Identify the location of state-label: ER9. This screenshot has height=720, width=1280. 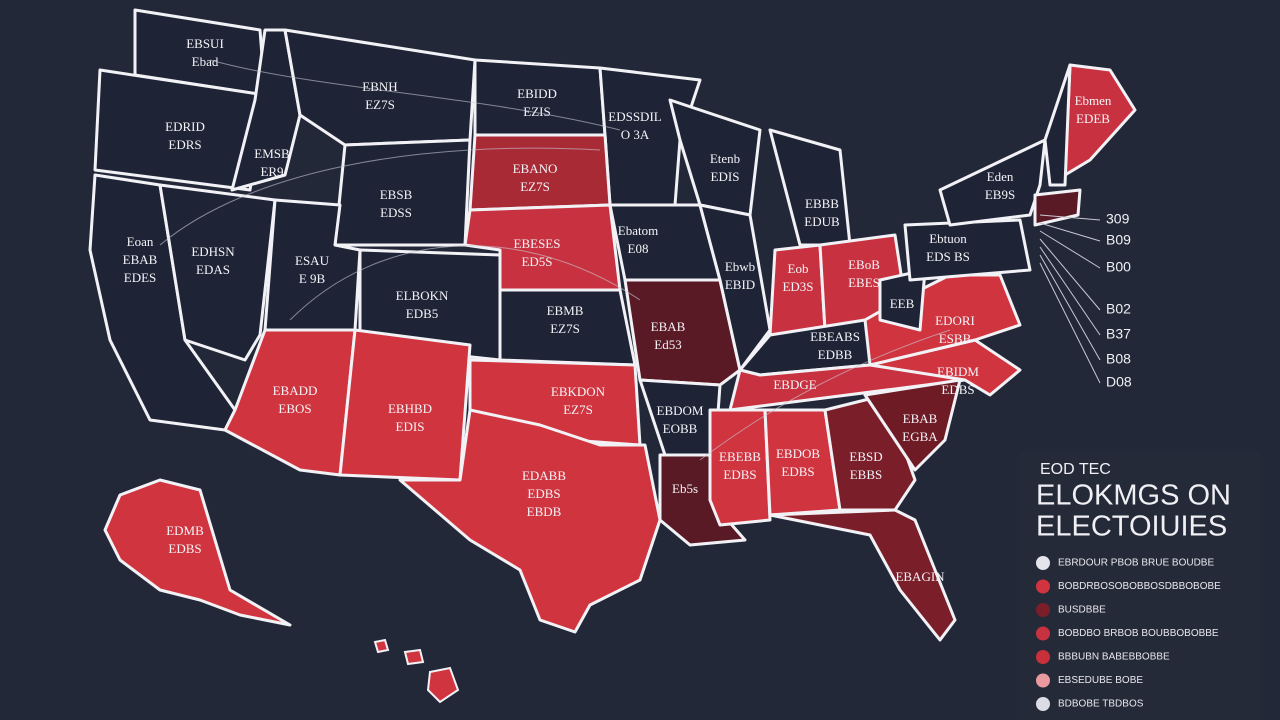
(271, 171).